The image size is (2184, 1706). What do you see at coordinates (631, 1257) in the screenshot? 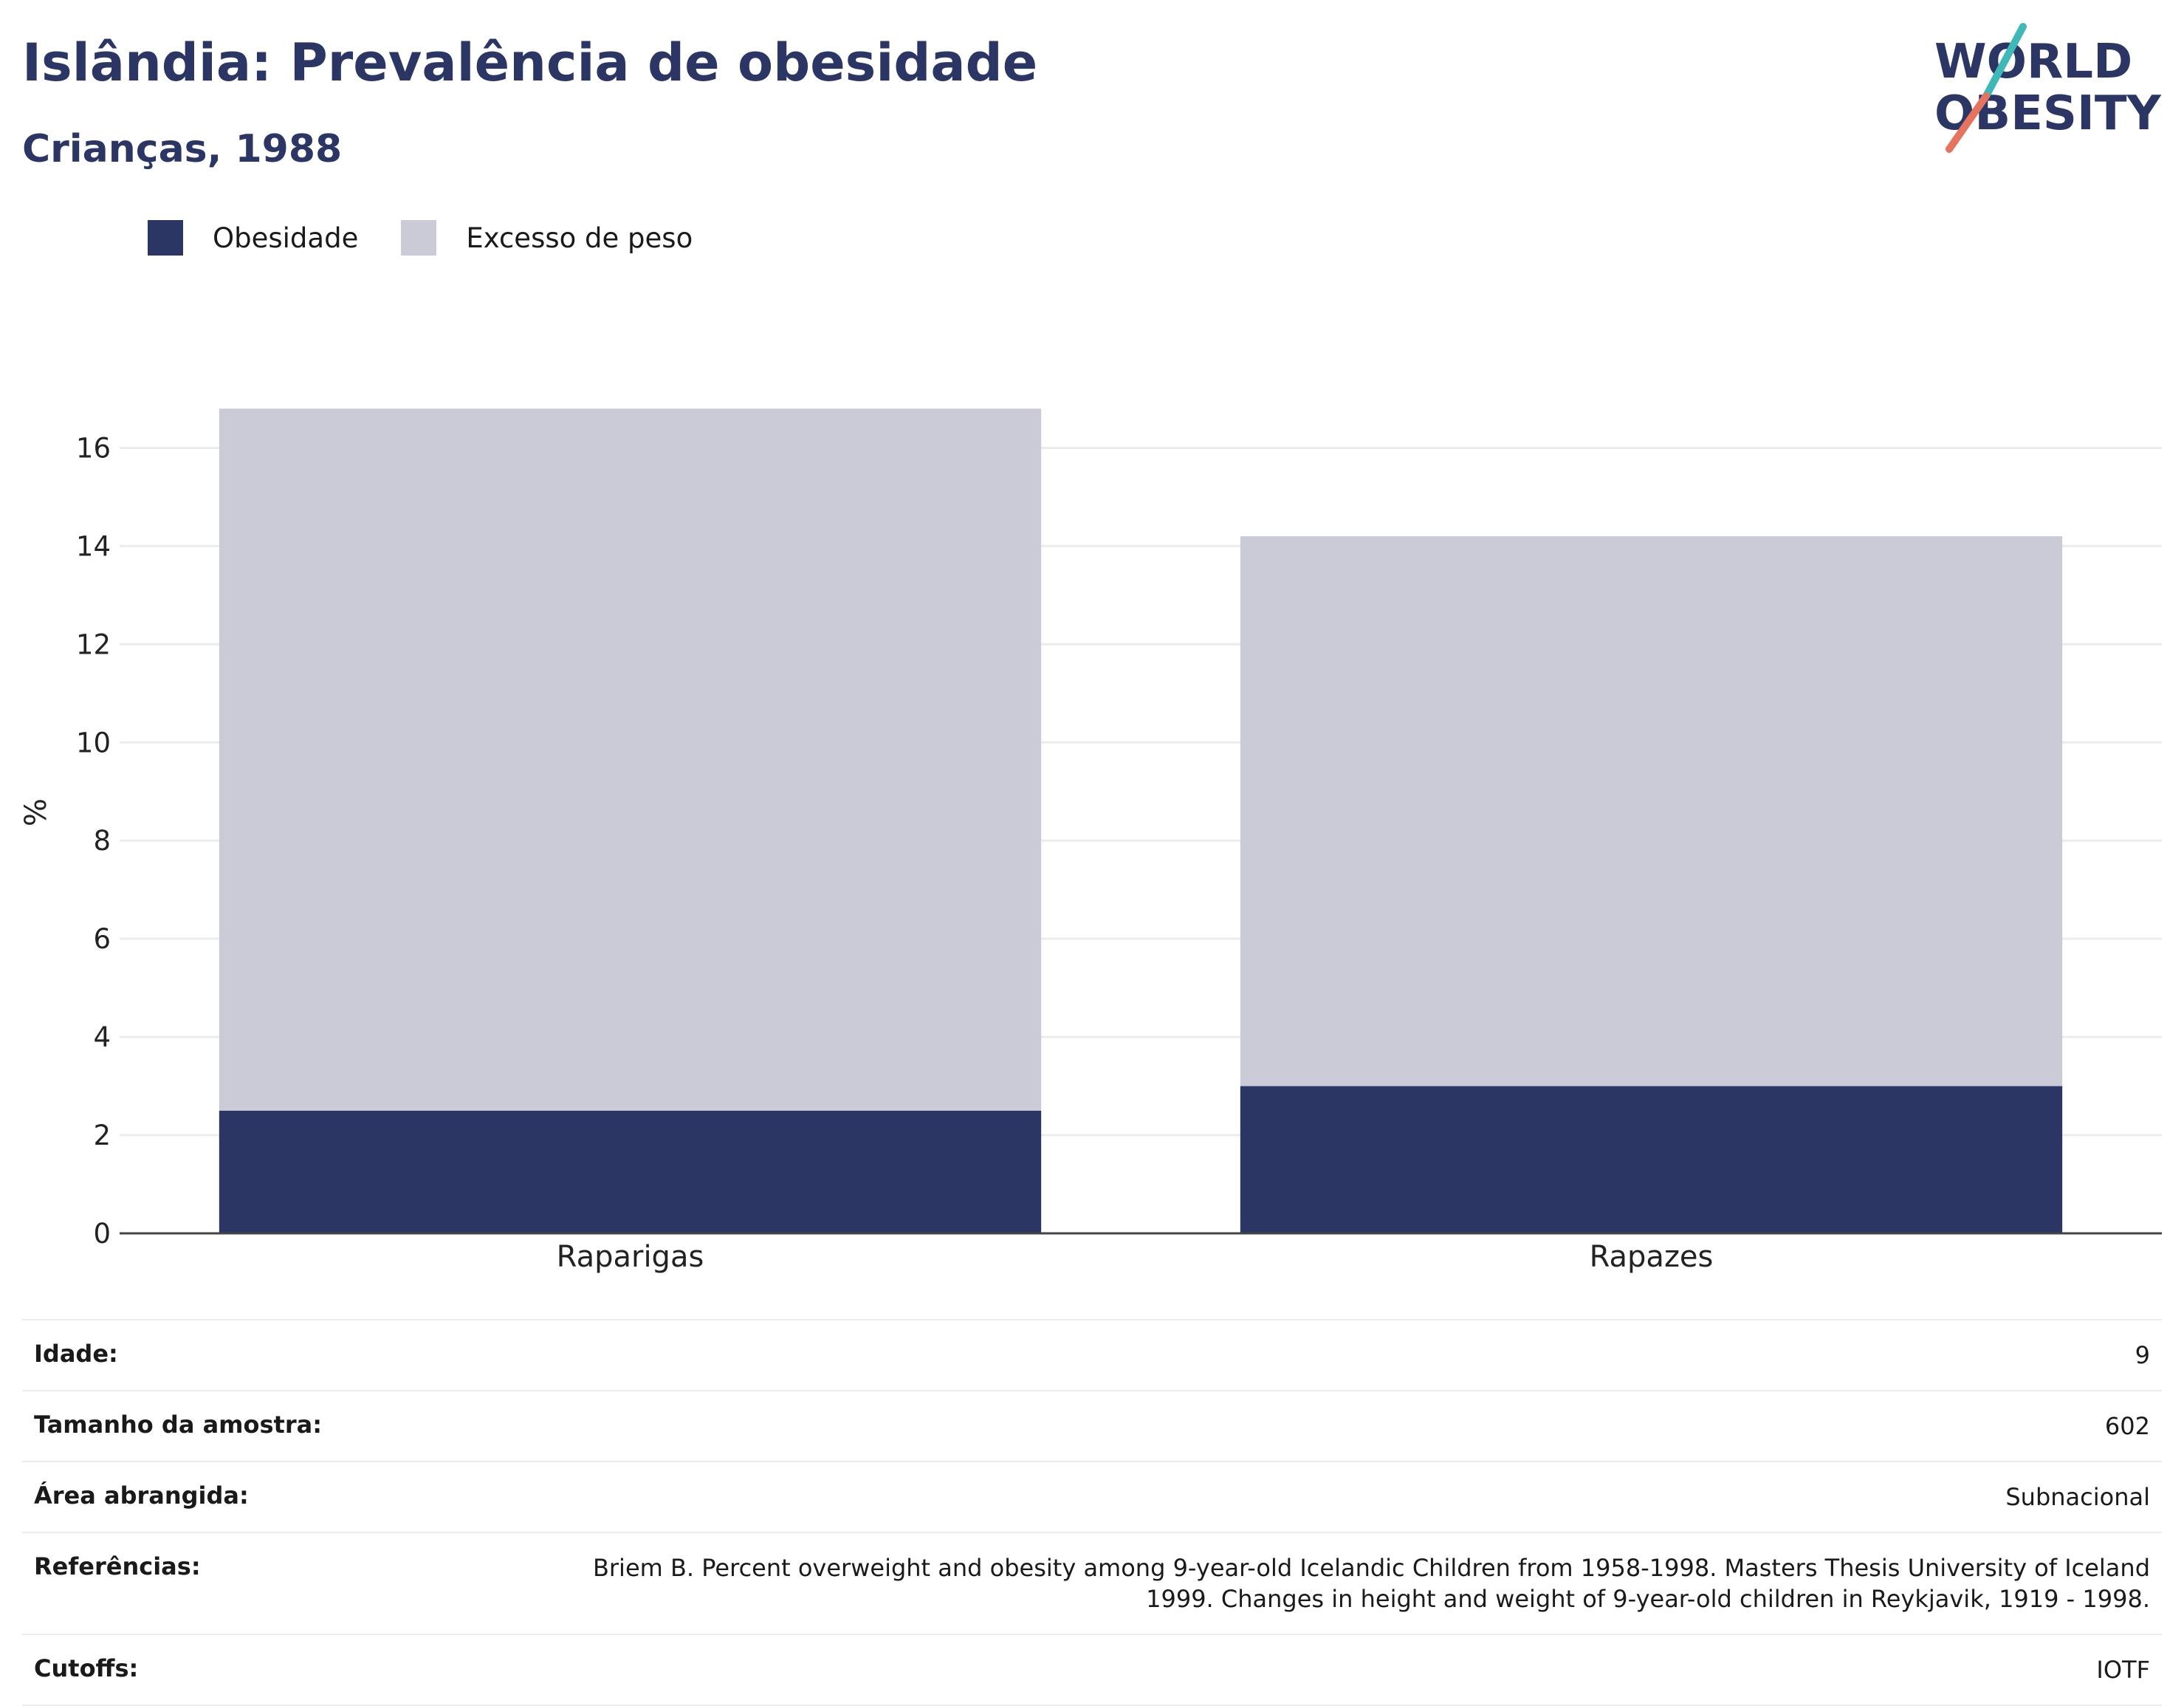
I see `x-tick-label: Raparigas` at bounding box center [631, 1257].